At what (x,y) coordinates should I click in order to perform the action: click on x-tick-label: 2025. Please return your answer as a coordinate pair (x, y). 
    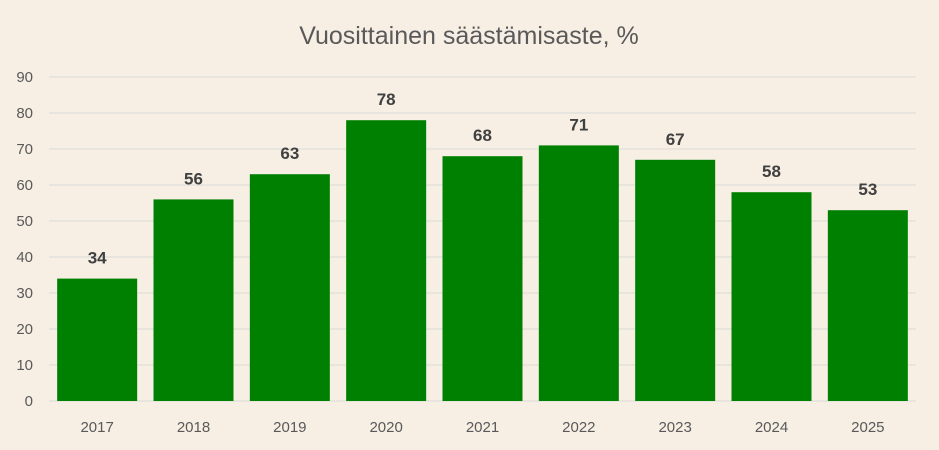
    Looking at the image, I should click on (867, 427).